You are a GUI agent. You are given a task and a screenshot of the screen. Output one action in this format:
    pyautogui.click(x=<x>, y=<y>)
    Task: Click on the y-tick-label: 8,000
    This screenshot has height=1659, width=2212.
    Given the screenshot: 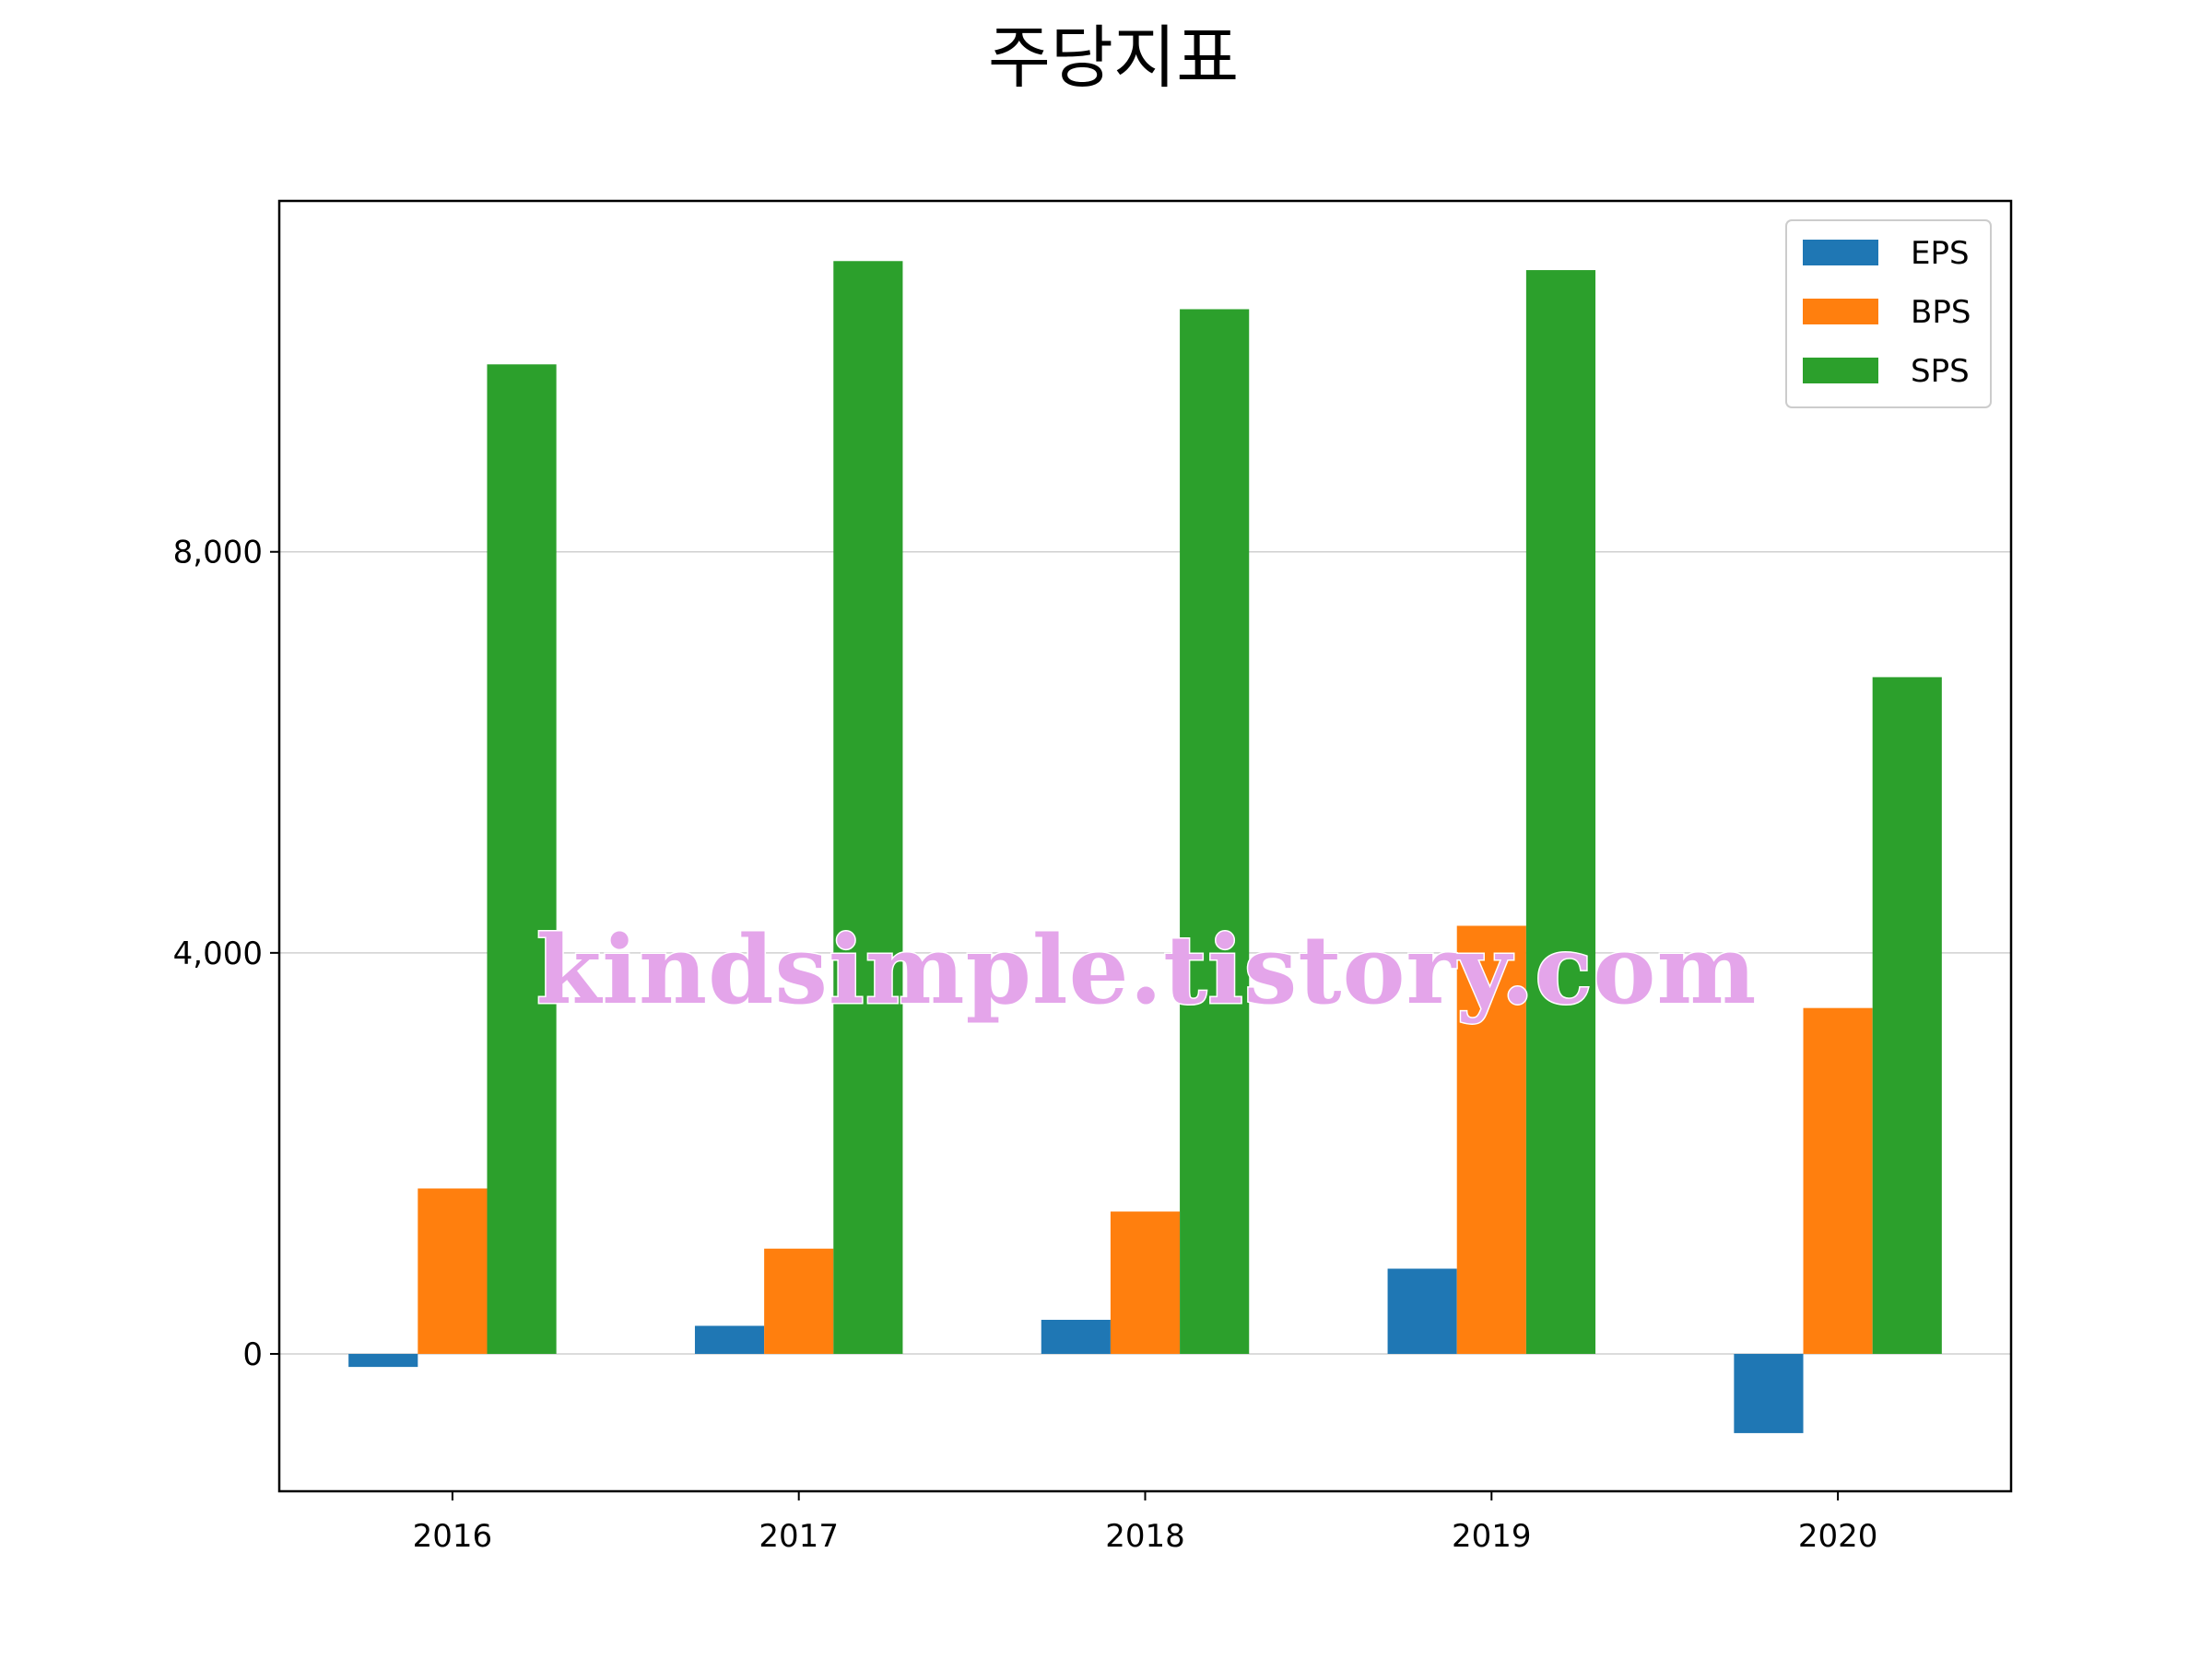 What is the action you would take?
    pyautogui.click(x=218, y=553)
    